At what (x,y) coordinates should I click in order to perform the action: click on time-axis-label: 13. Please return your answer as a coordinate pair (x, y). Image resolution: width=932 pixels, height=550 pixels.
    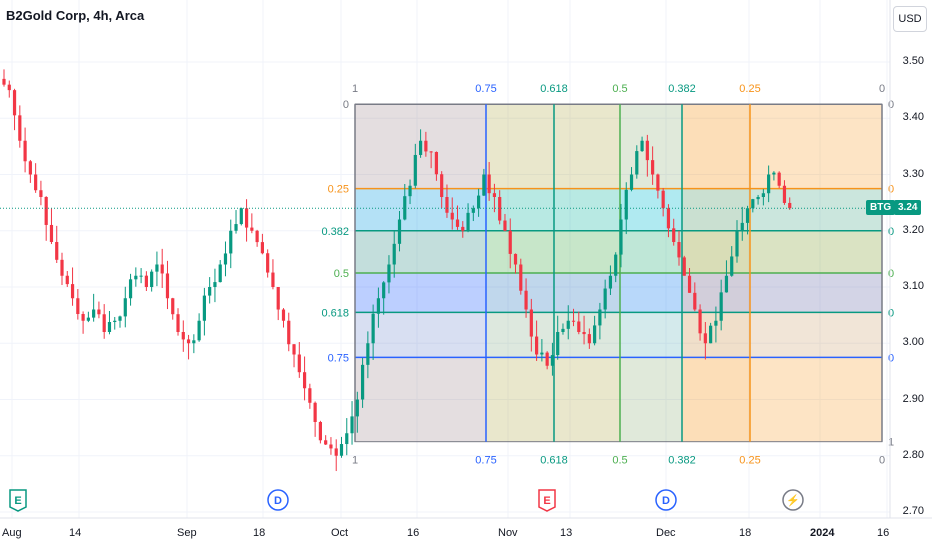
    Looking at the image, I should click on (566, 533).